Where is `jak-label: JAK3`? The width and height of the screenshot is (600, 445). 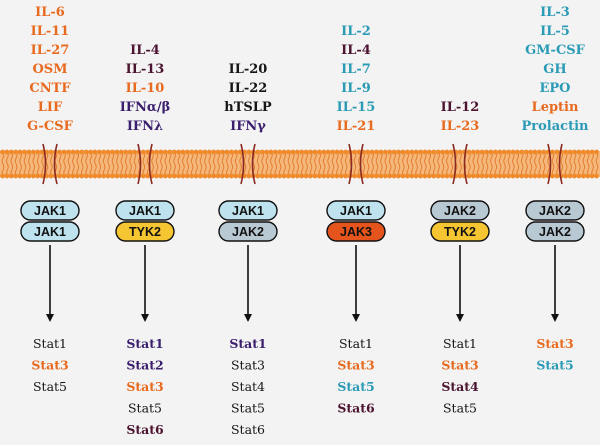
jak-label: JAK3 is located at coordinates (356, 232).